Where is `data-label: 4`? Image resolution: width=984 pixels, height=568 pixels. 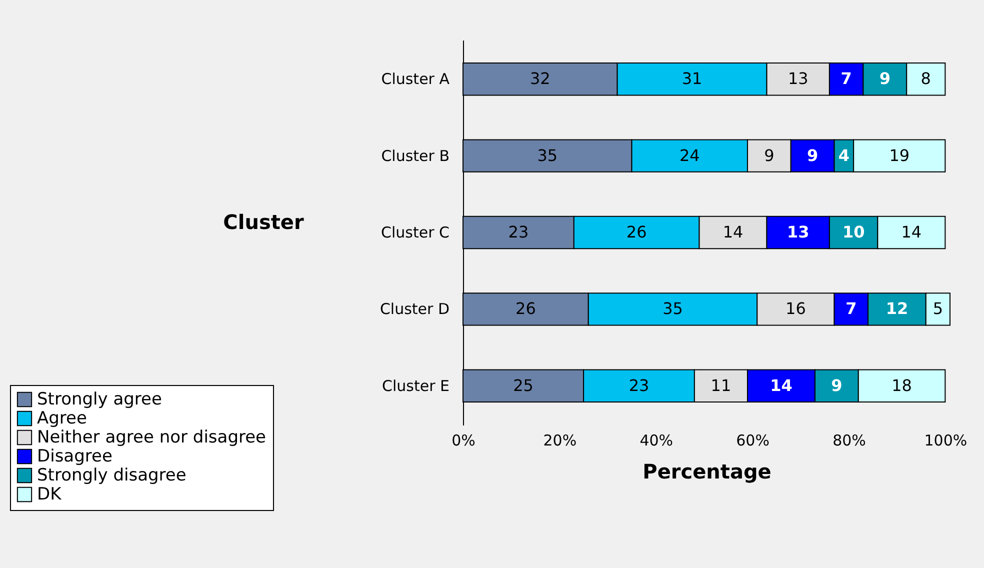 data-label: 4 is located at coordinates (844, 155).